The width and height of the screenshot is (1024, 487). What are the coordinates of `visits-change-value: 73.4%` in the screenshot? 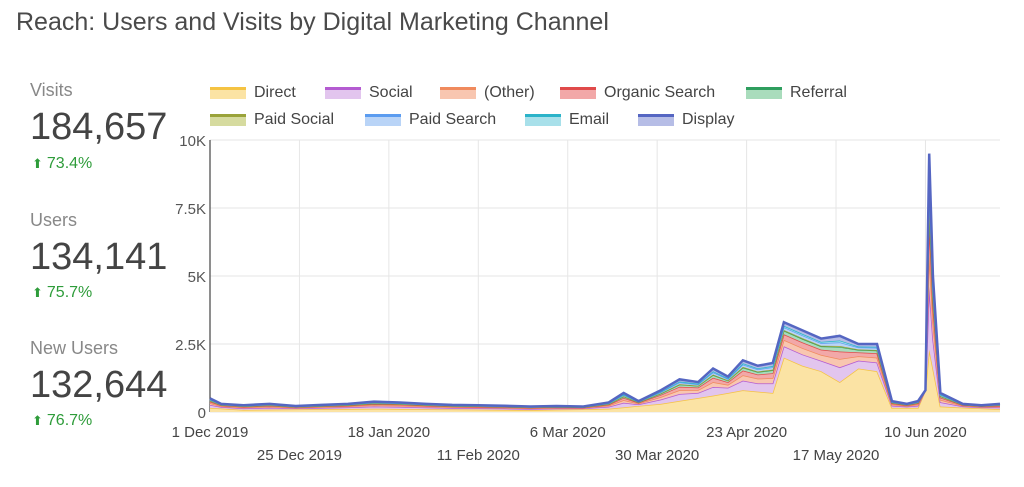 It's located at (69, 163).